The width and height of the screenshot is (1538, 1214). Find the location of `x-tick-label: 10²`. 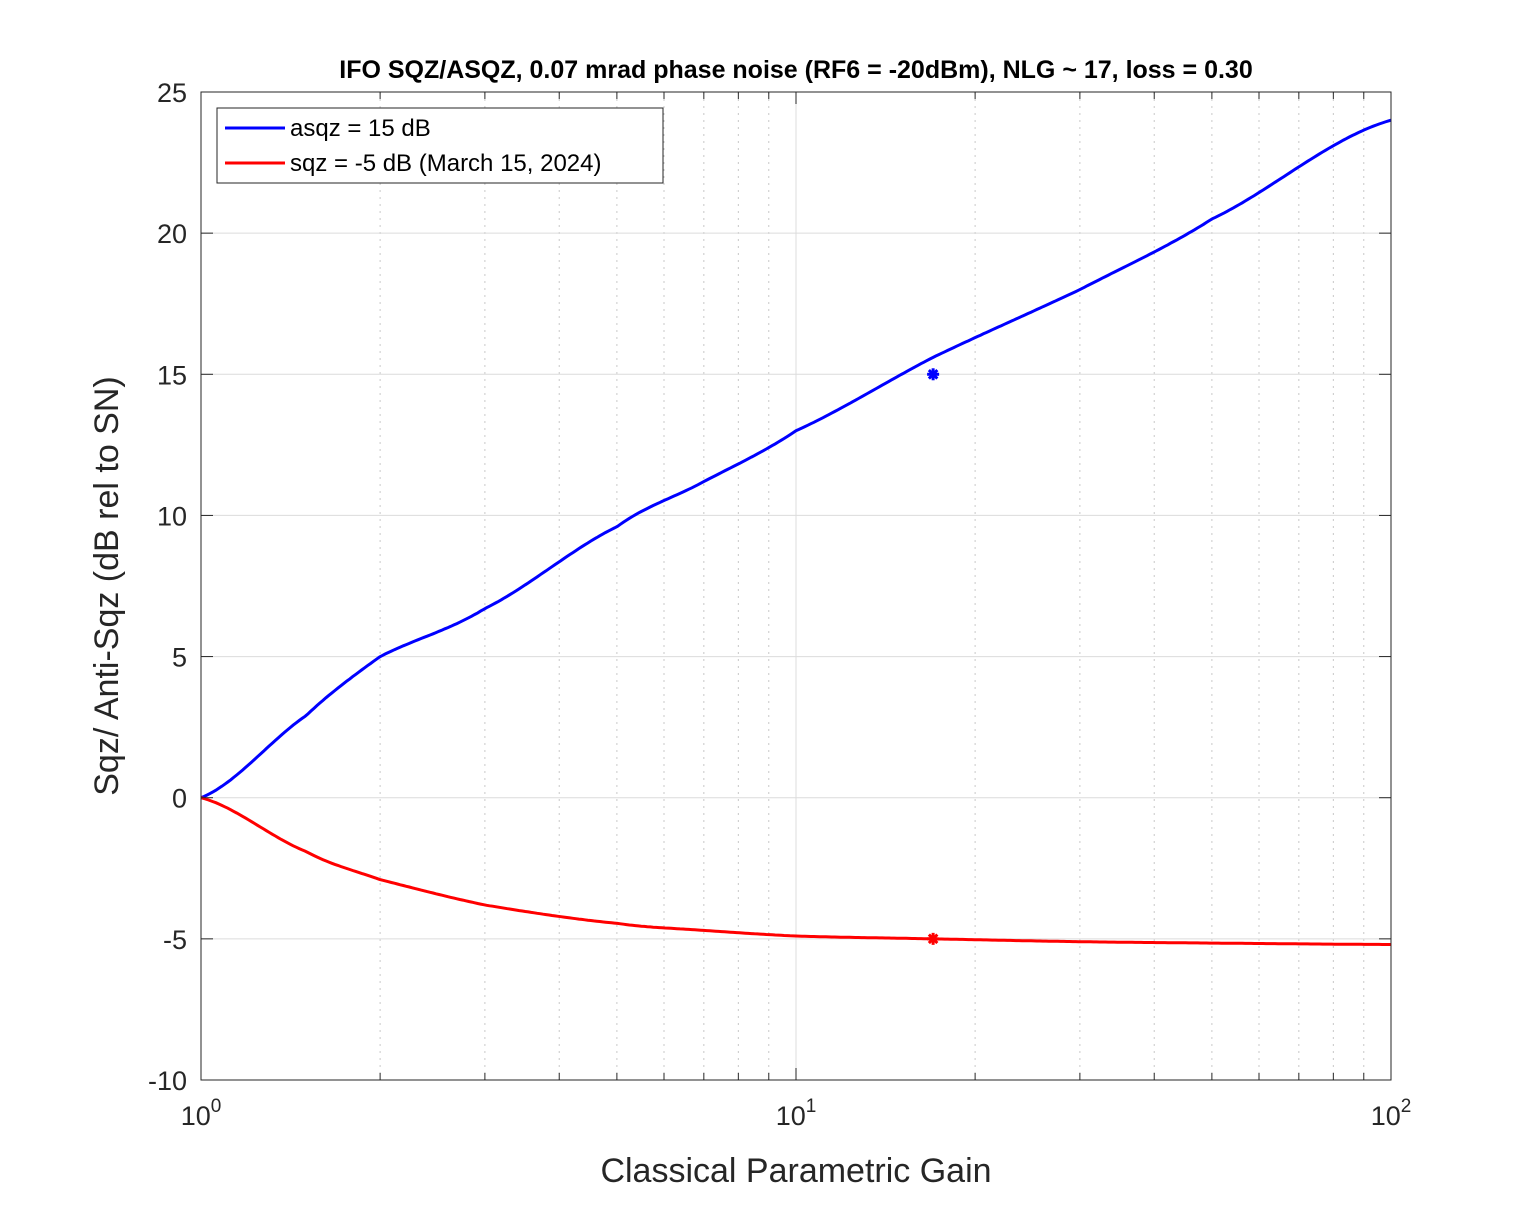

x-tick-label: 10² is located at coordinates (1391, 1113).